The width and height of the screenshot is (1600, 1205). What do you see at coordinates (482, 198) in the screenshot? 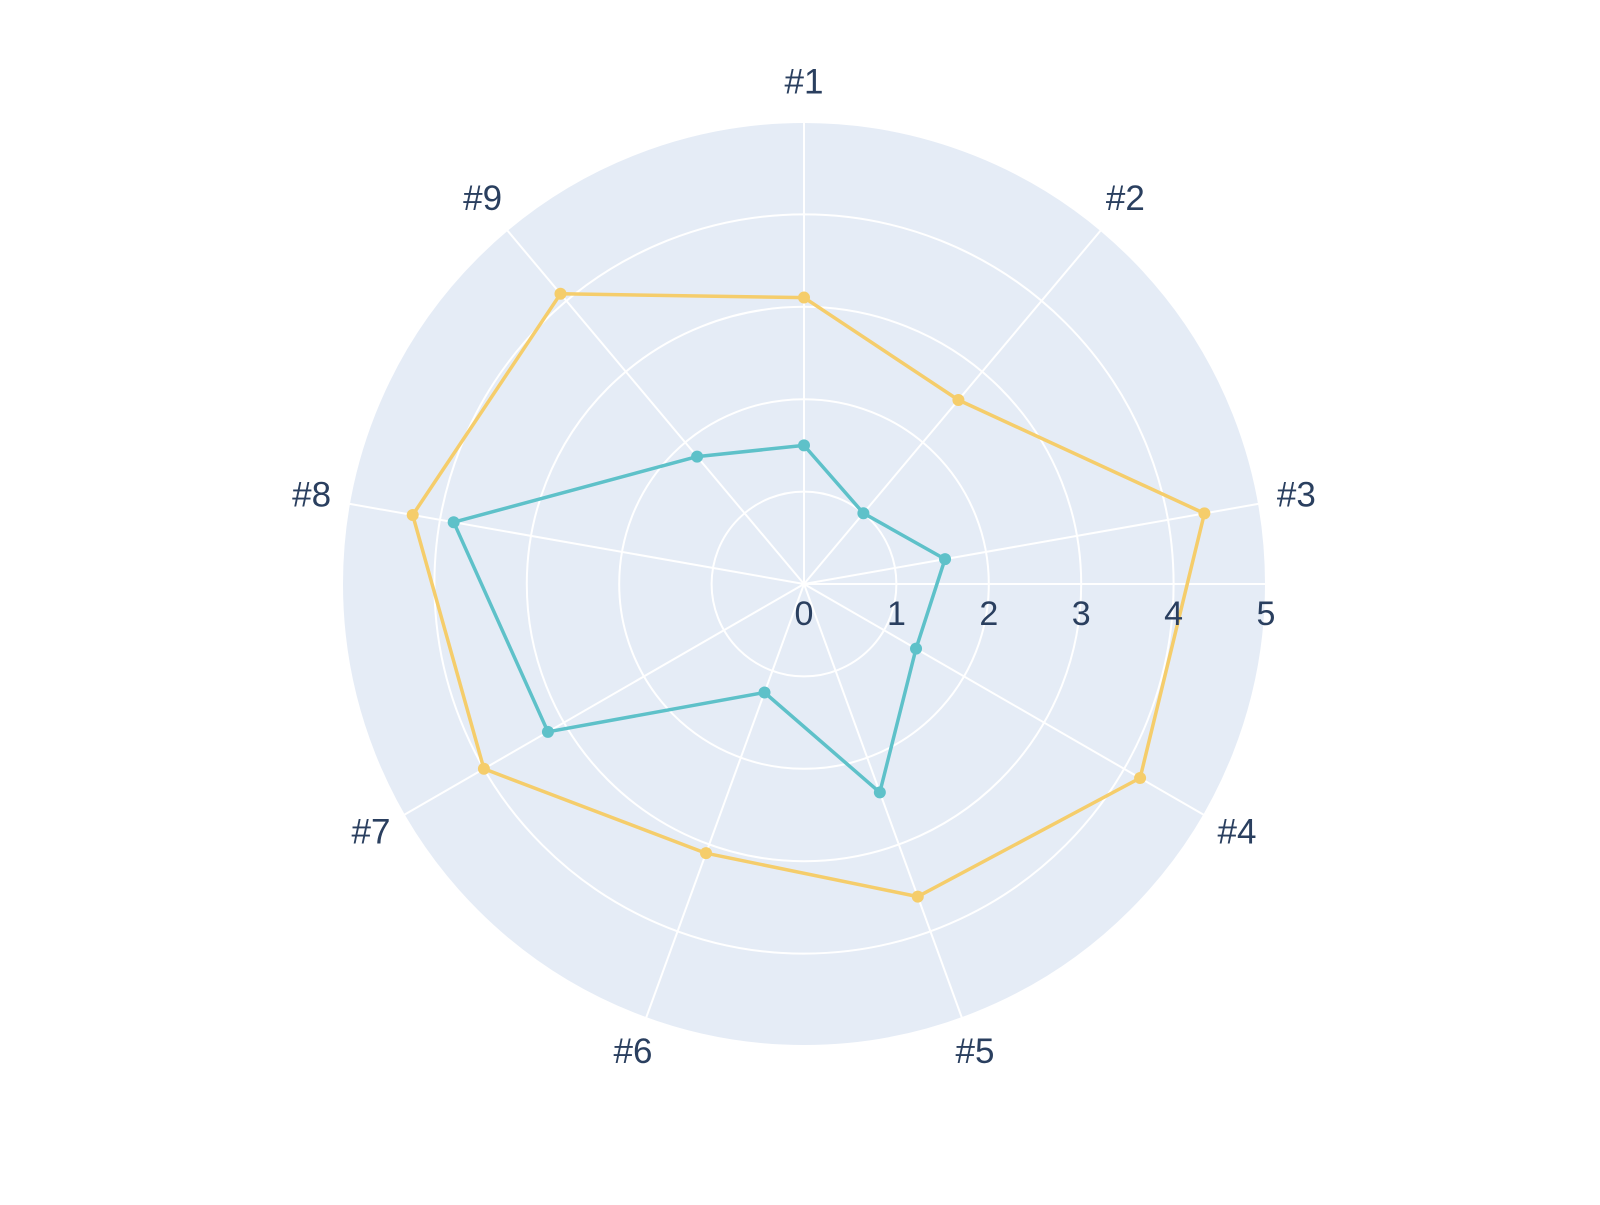
I see `angular-tick-label: #9` at bounding box center [482, 198].